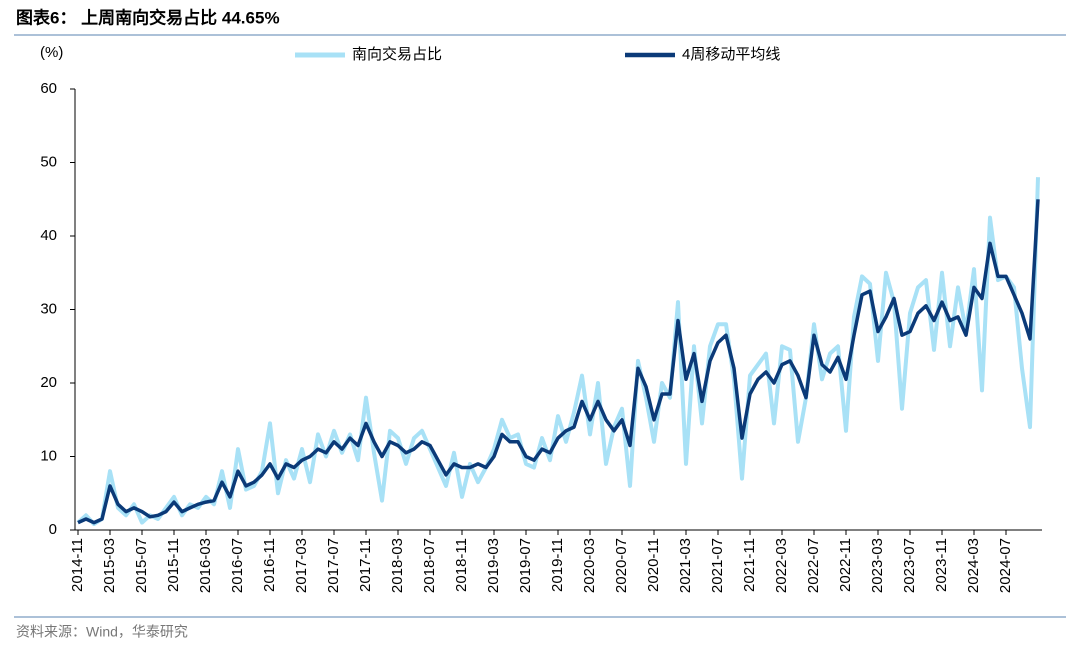 Image resolution: width=1080 pixels, height=649 pixels. What do you see at coordinates (909, 565) in the screenshot?
I see `x-tick-label: 2023-07` at bounding box center [909, 565].